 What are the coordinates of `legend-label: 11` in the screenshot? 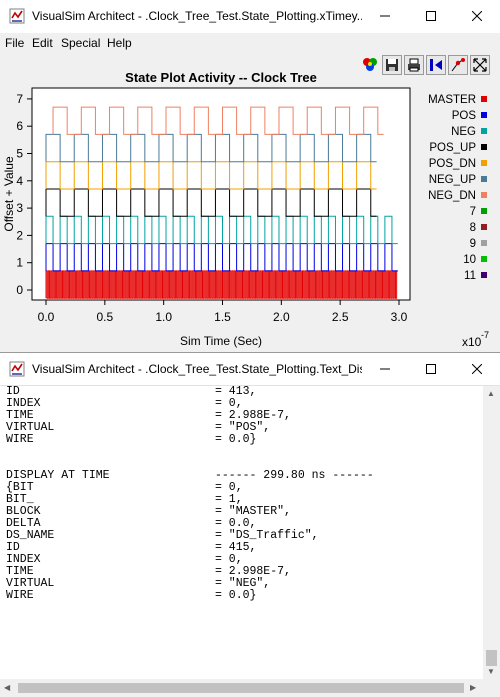 It's located at (470, 276).